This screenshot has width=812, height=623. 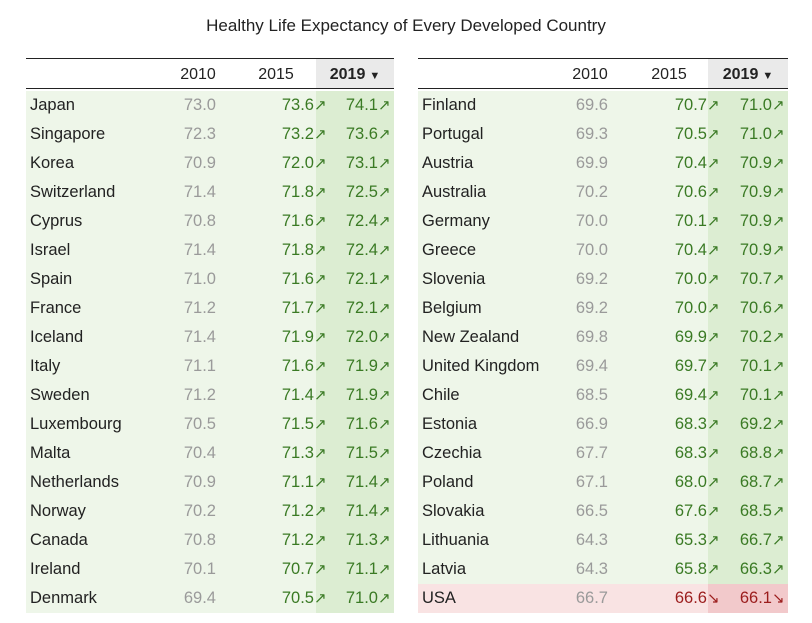 I want to click on value-2015: 66.6↘, so click(x=677, y=598).